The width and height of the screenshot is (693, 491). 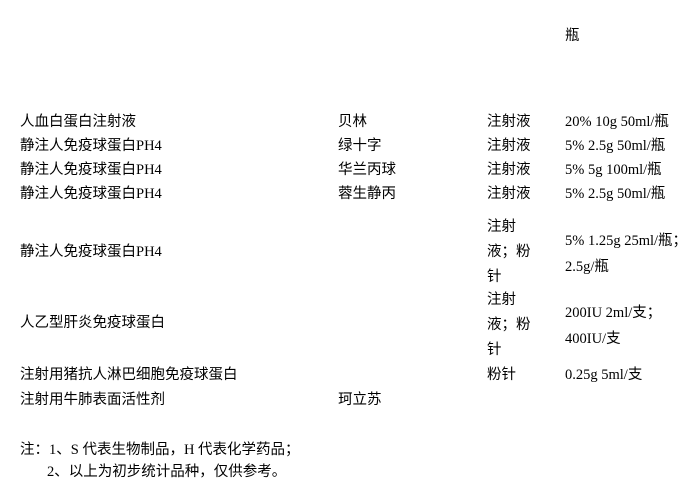 I want to click on row-6-spec: 200IU 2ml/支；400IU/支, so click(x=613, y=326).